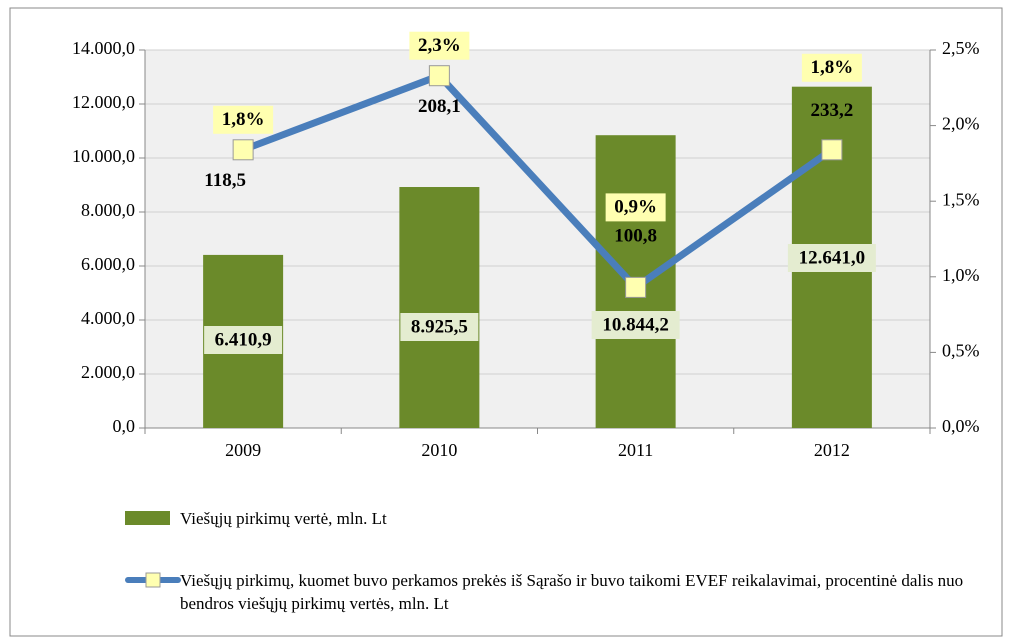  I want to click on y-tick-label: 14.000,0, so click(103, 48).